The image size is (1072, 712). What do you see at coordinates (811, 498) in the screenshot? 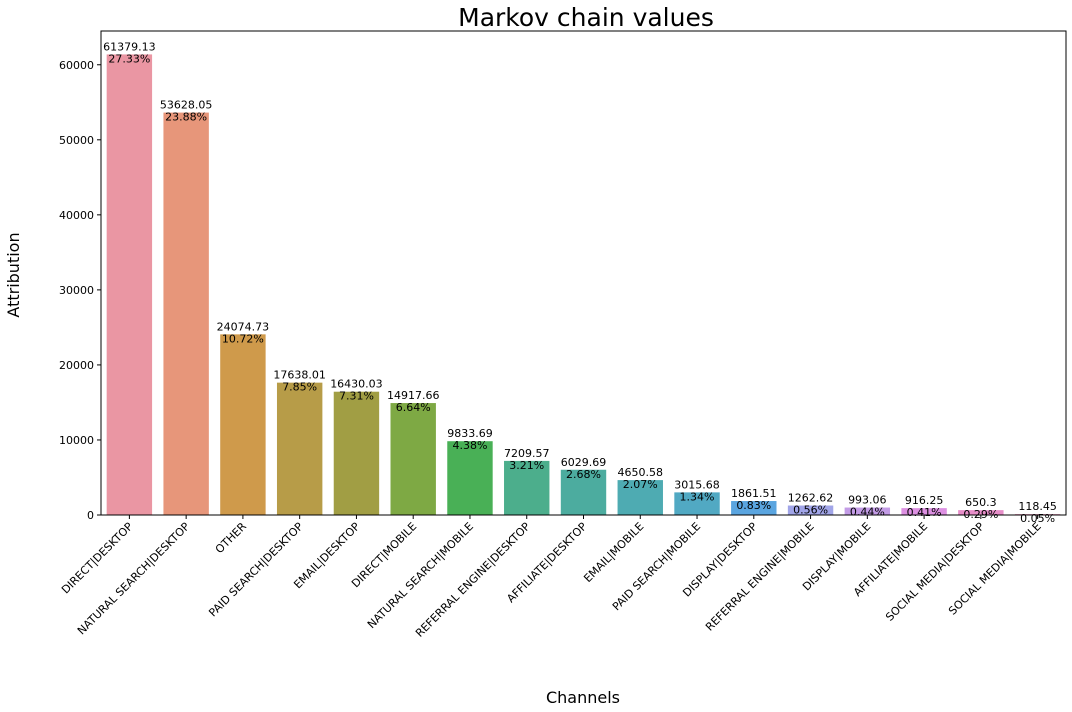
I see `bar-value-label: 1262.62` at bounding box center [811, 498].